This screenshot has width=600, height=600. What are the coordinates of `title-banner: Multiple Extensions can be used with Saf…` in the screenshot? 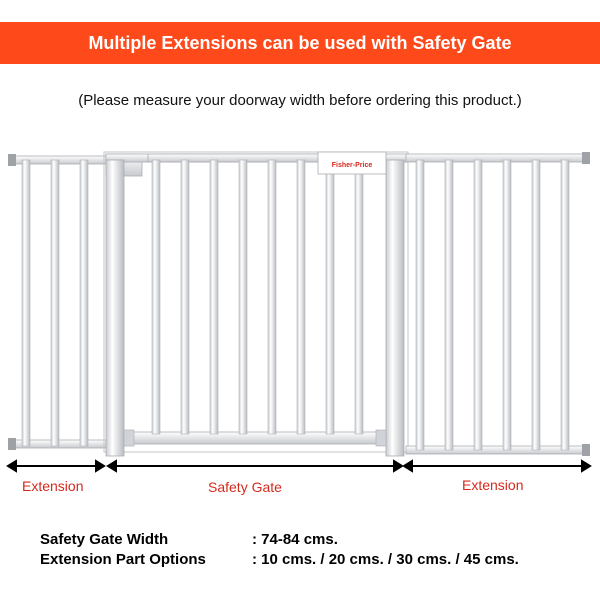 It's located at (300, 43).